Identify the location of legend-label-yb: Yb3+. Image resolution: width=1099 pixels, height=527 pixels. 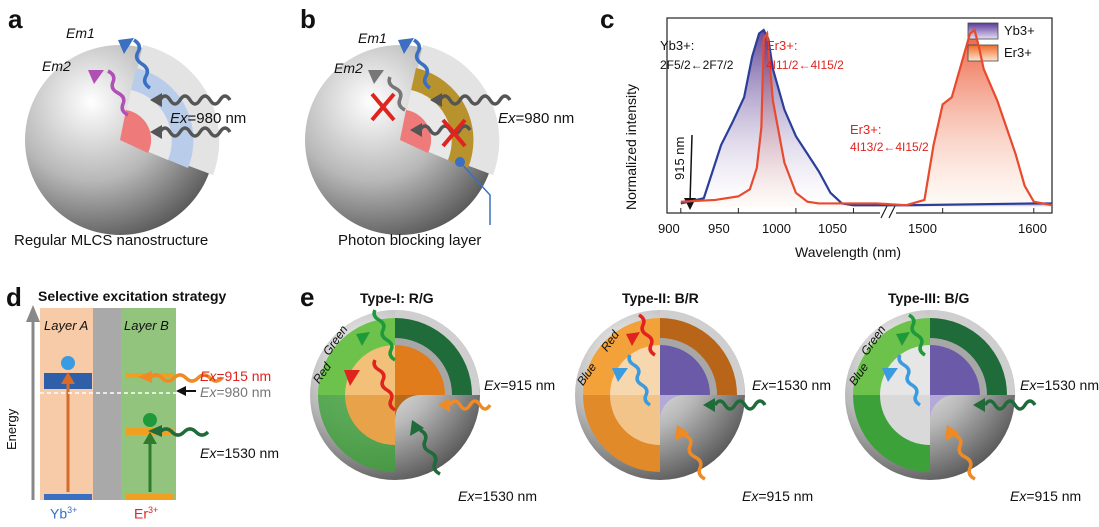
(1019, 30).